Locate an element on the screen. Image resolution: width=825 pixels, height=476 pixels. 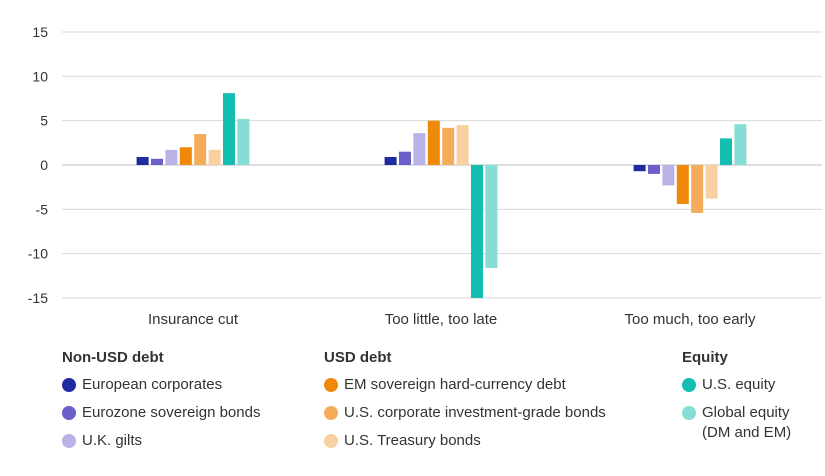
y-tick-label: -10 is located at coordinates (38, 254).